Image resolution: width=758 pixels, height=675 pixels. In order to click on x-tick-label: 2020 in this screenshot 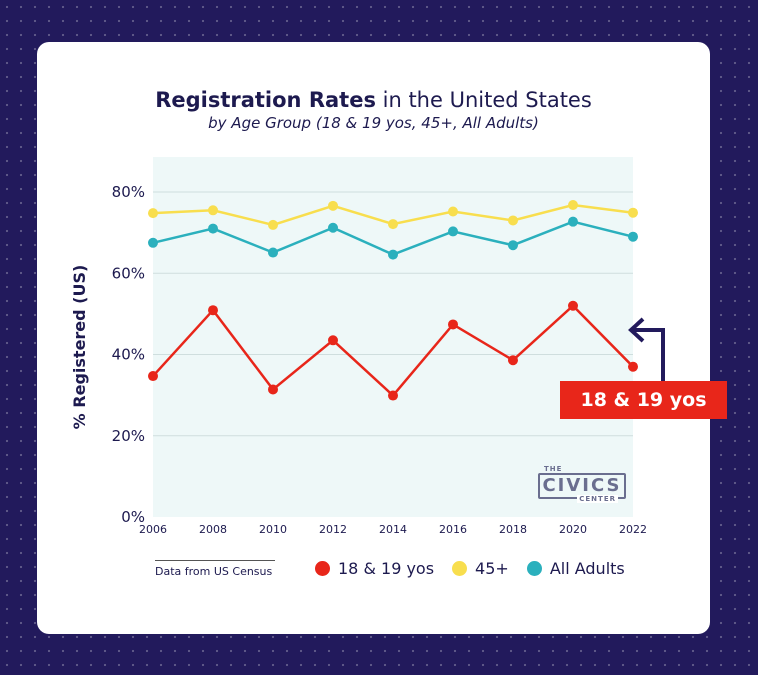, I will do `click(573, 529)`.